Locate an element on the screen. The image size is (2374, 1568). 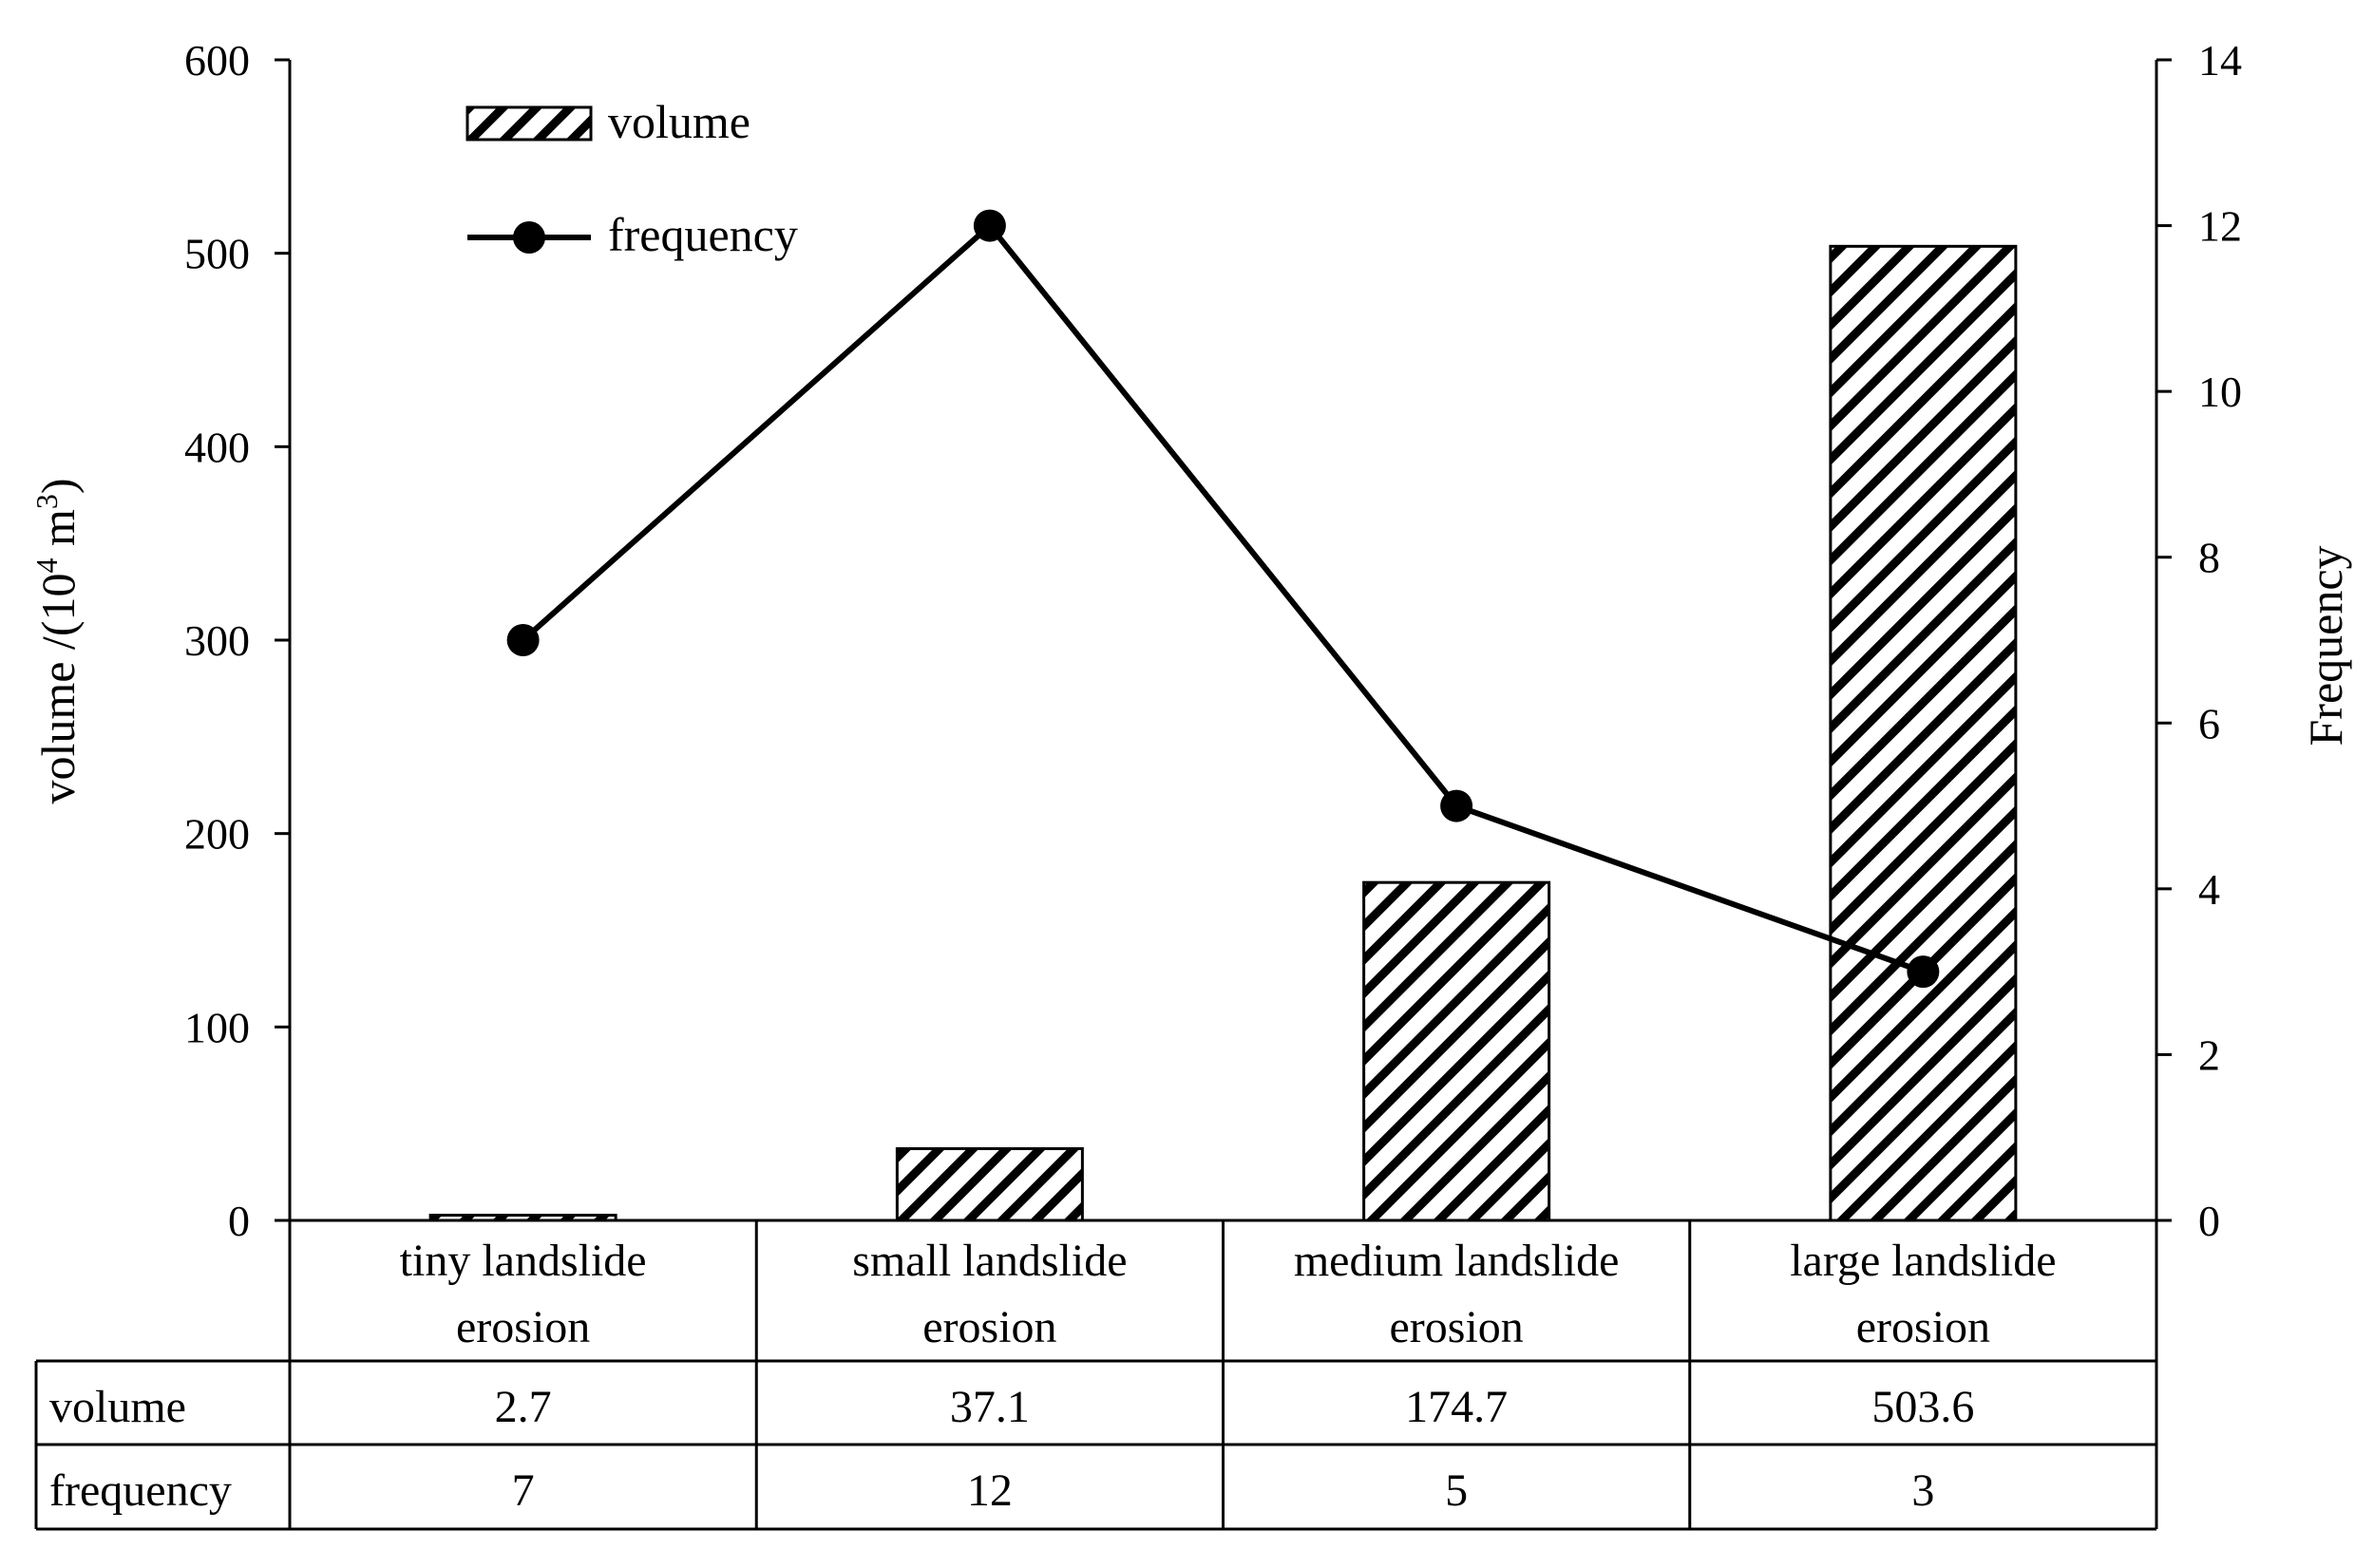
y-tick-label: 100 is located at coordinates (217, 1027).